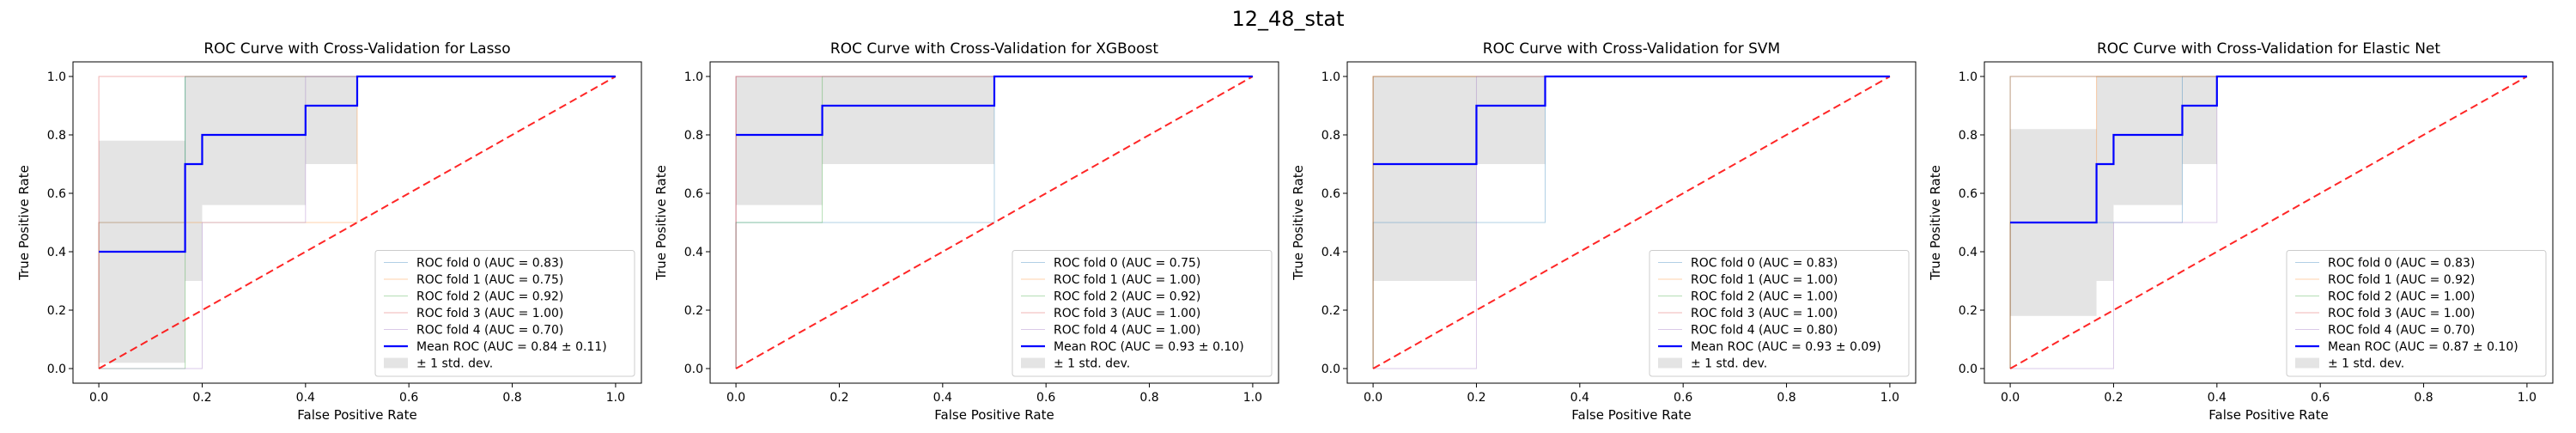  Describe the element at coordinates (1786, 347) in the screenshot. I see `legend-mean-label: Mean ROC (AUC = 0.93 ± 0.09)` at that location.